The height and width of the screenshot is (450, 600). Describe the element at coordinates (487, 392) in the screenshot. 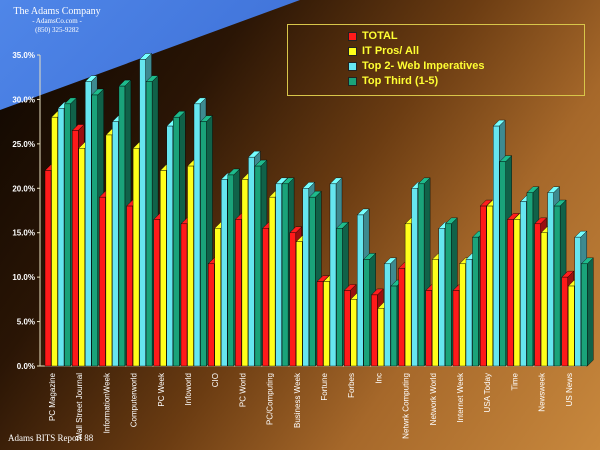

I see `x-tick-label: USA Today` at that location.